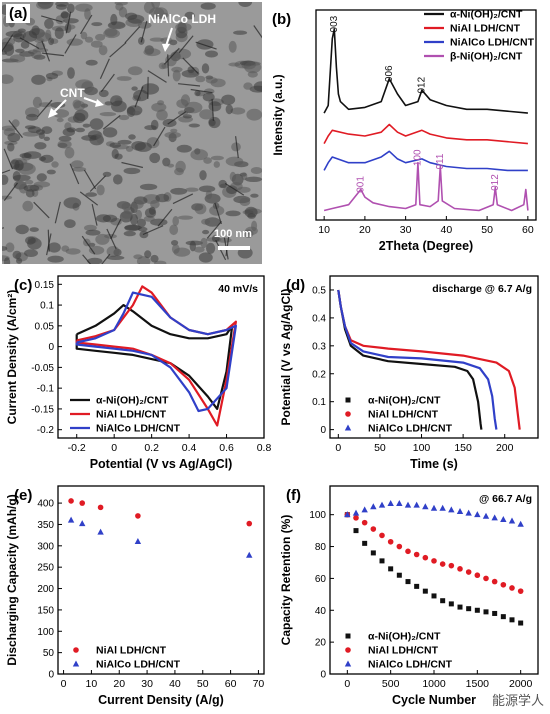 The width and height of the screenshot is (550, 714). Describe the element at coordinates (286, 580) in the screenshot. I see `y-axis-label: Capacity Retention (%)` at that location.